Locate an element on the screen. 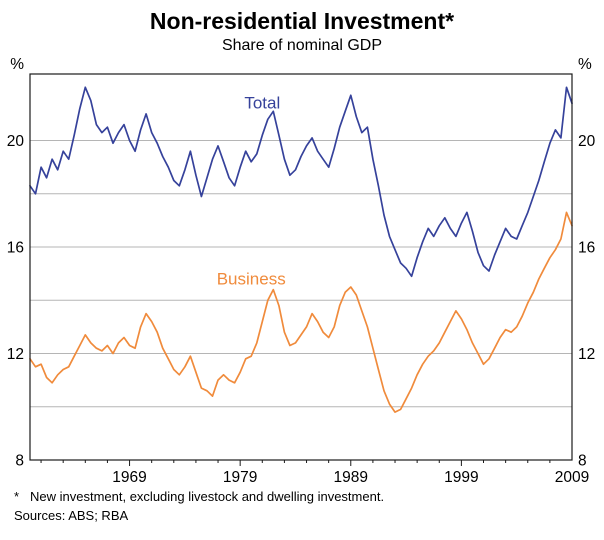 The width and height of the screenshot is (604, 540). chart-title: Non-residential Investment* is located at coordinates (302, 21).